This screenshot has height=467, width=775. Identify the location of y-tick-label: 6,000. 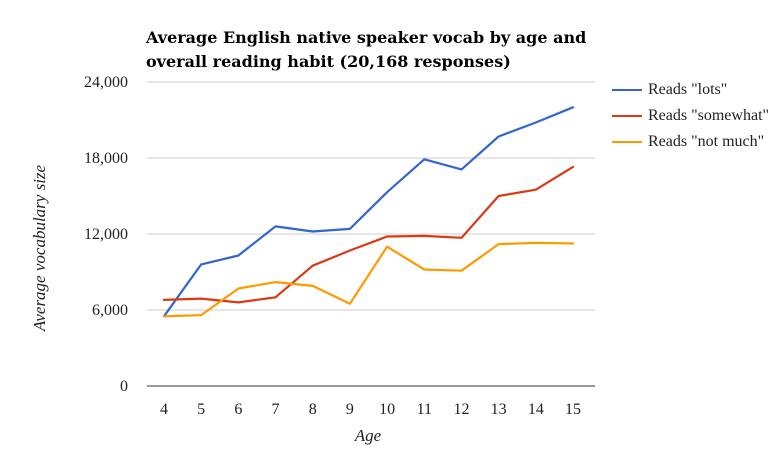
(110, 310).